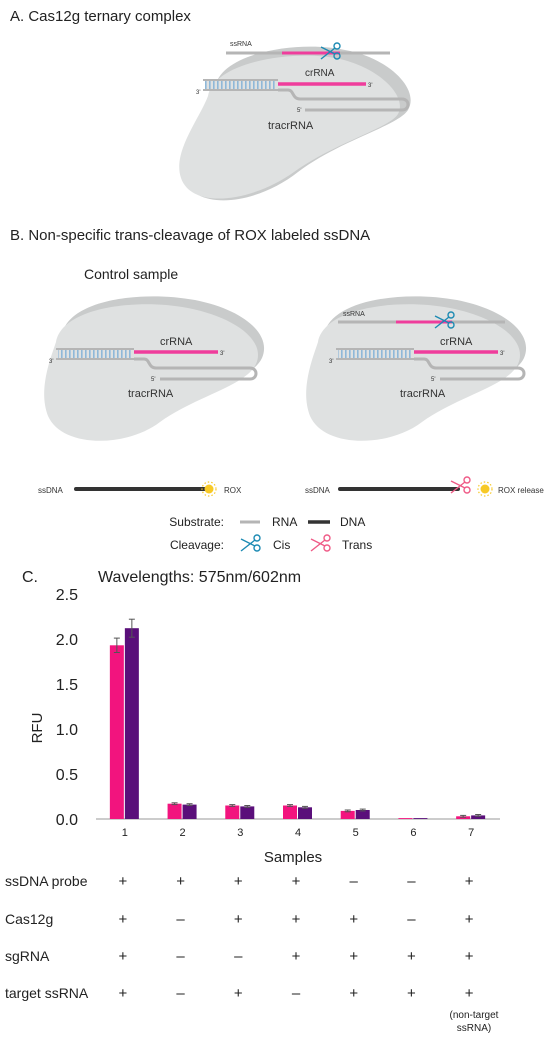 This screenshot has width=550, height=1047. Describe the element at coordinates (298, 833) in the screenshot. I see `x-tick-label: 4` at that location.